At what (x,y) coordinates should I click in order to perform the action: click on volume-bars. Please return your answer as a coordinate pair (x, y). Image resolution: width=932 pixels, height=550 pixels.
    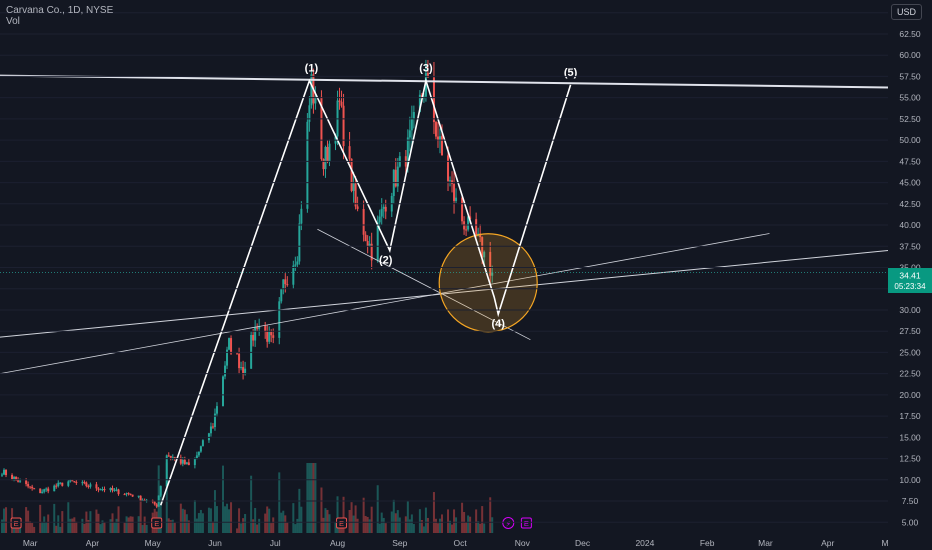
    Looking at the image, I should click on (247, 497).